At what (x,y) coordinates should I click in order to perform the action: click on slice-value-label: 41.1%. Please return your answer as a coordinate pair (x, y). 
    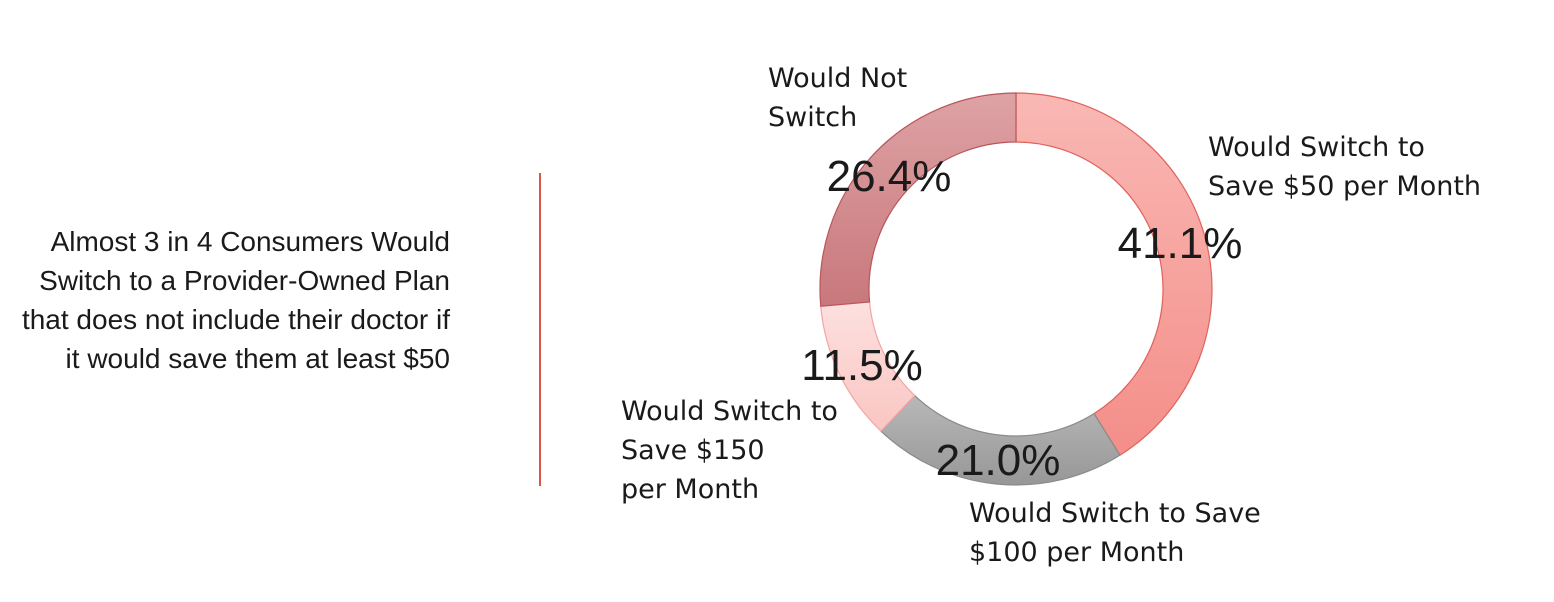
    Looking at the image, I should click on (1180, 243).